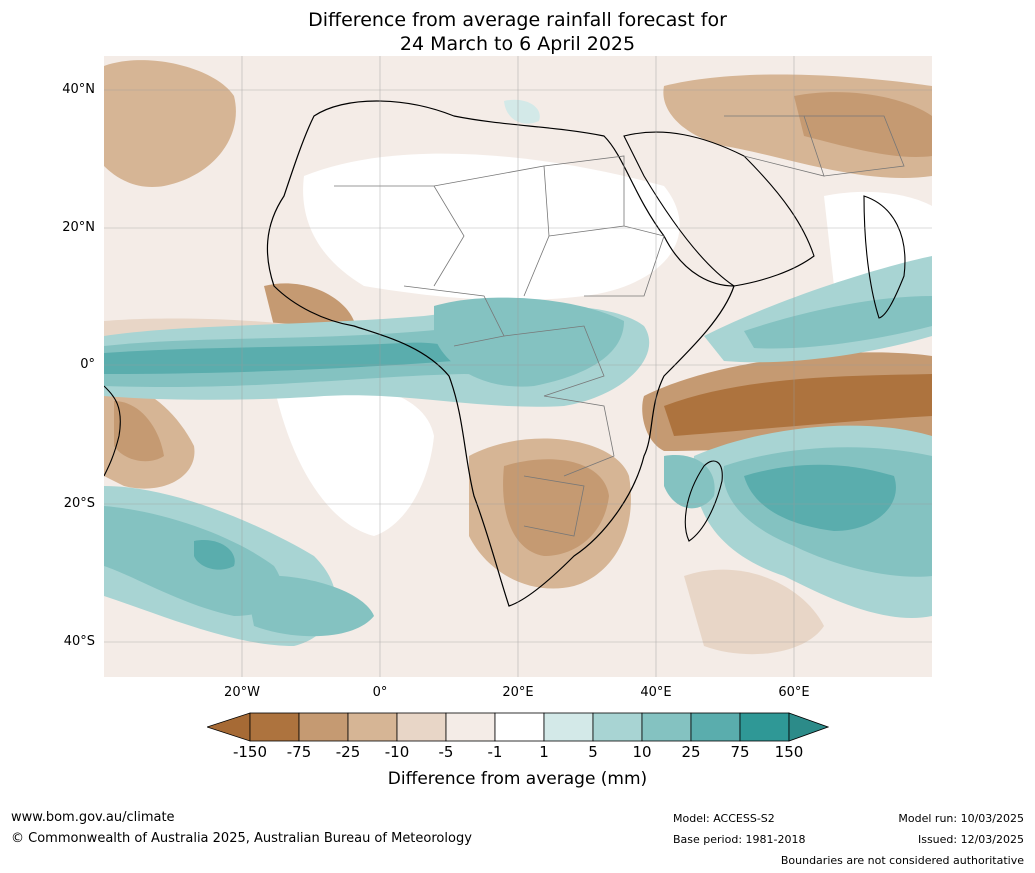 This screenshot has height=873, width=1035. What do you see at coordinates (299, 752) in the screenshot?
I see `colorbar-tick-minus-75: -75` at bounding box center [299, 752].